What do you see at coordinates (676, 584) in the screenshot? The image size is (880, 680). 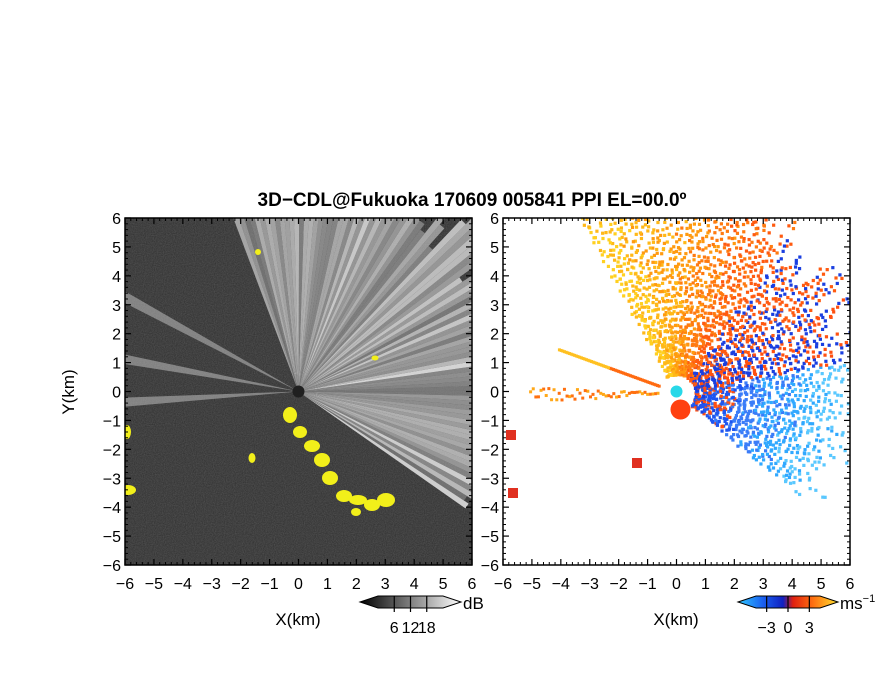 I see `x-tick-label: 0` at bounding box center [676, 584].